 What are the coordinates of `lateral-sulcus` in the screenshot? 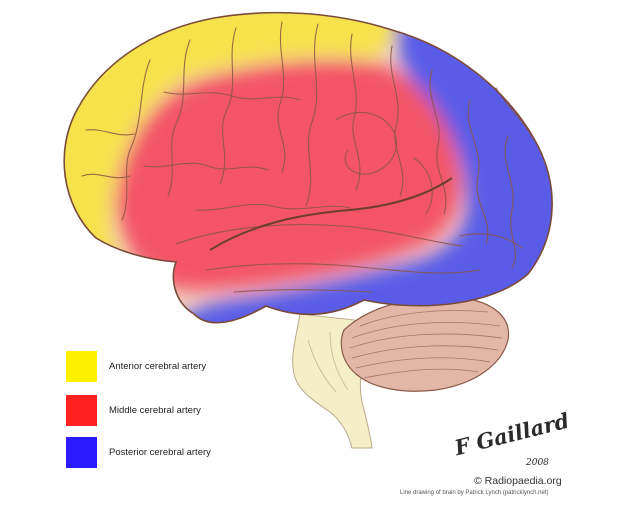 It's located at (331, 214).